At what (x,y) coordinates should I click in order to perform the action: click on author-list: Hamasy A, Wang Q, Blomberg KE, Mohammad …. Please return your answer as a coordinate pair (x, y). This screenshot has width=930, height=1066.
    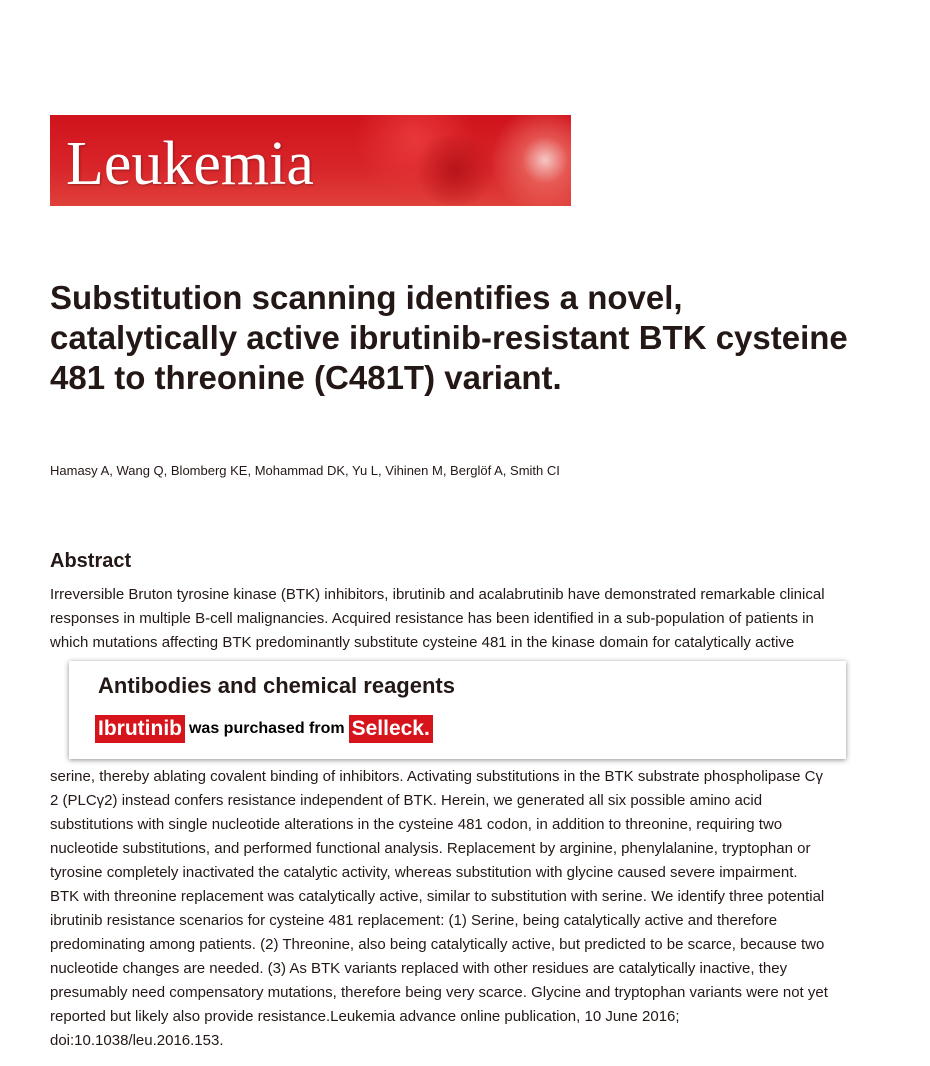
    Looking at the image, I should click on (305, 470).